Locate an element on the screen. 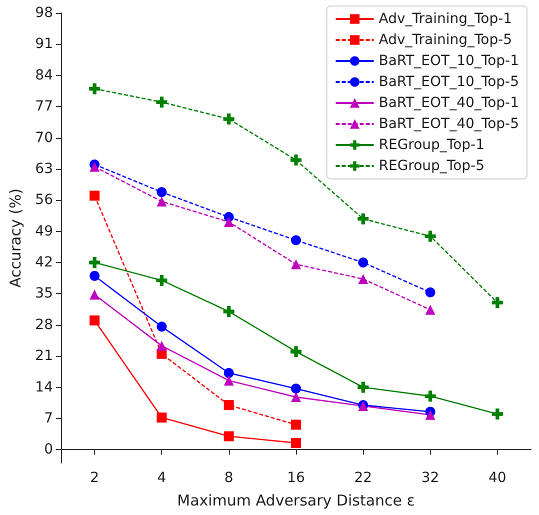 This screenshot has height=515, width=539. x-axis-title: Maximum Adversary Distance ε is located at coordinates (296, 501).